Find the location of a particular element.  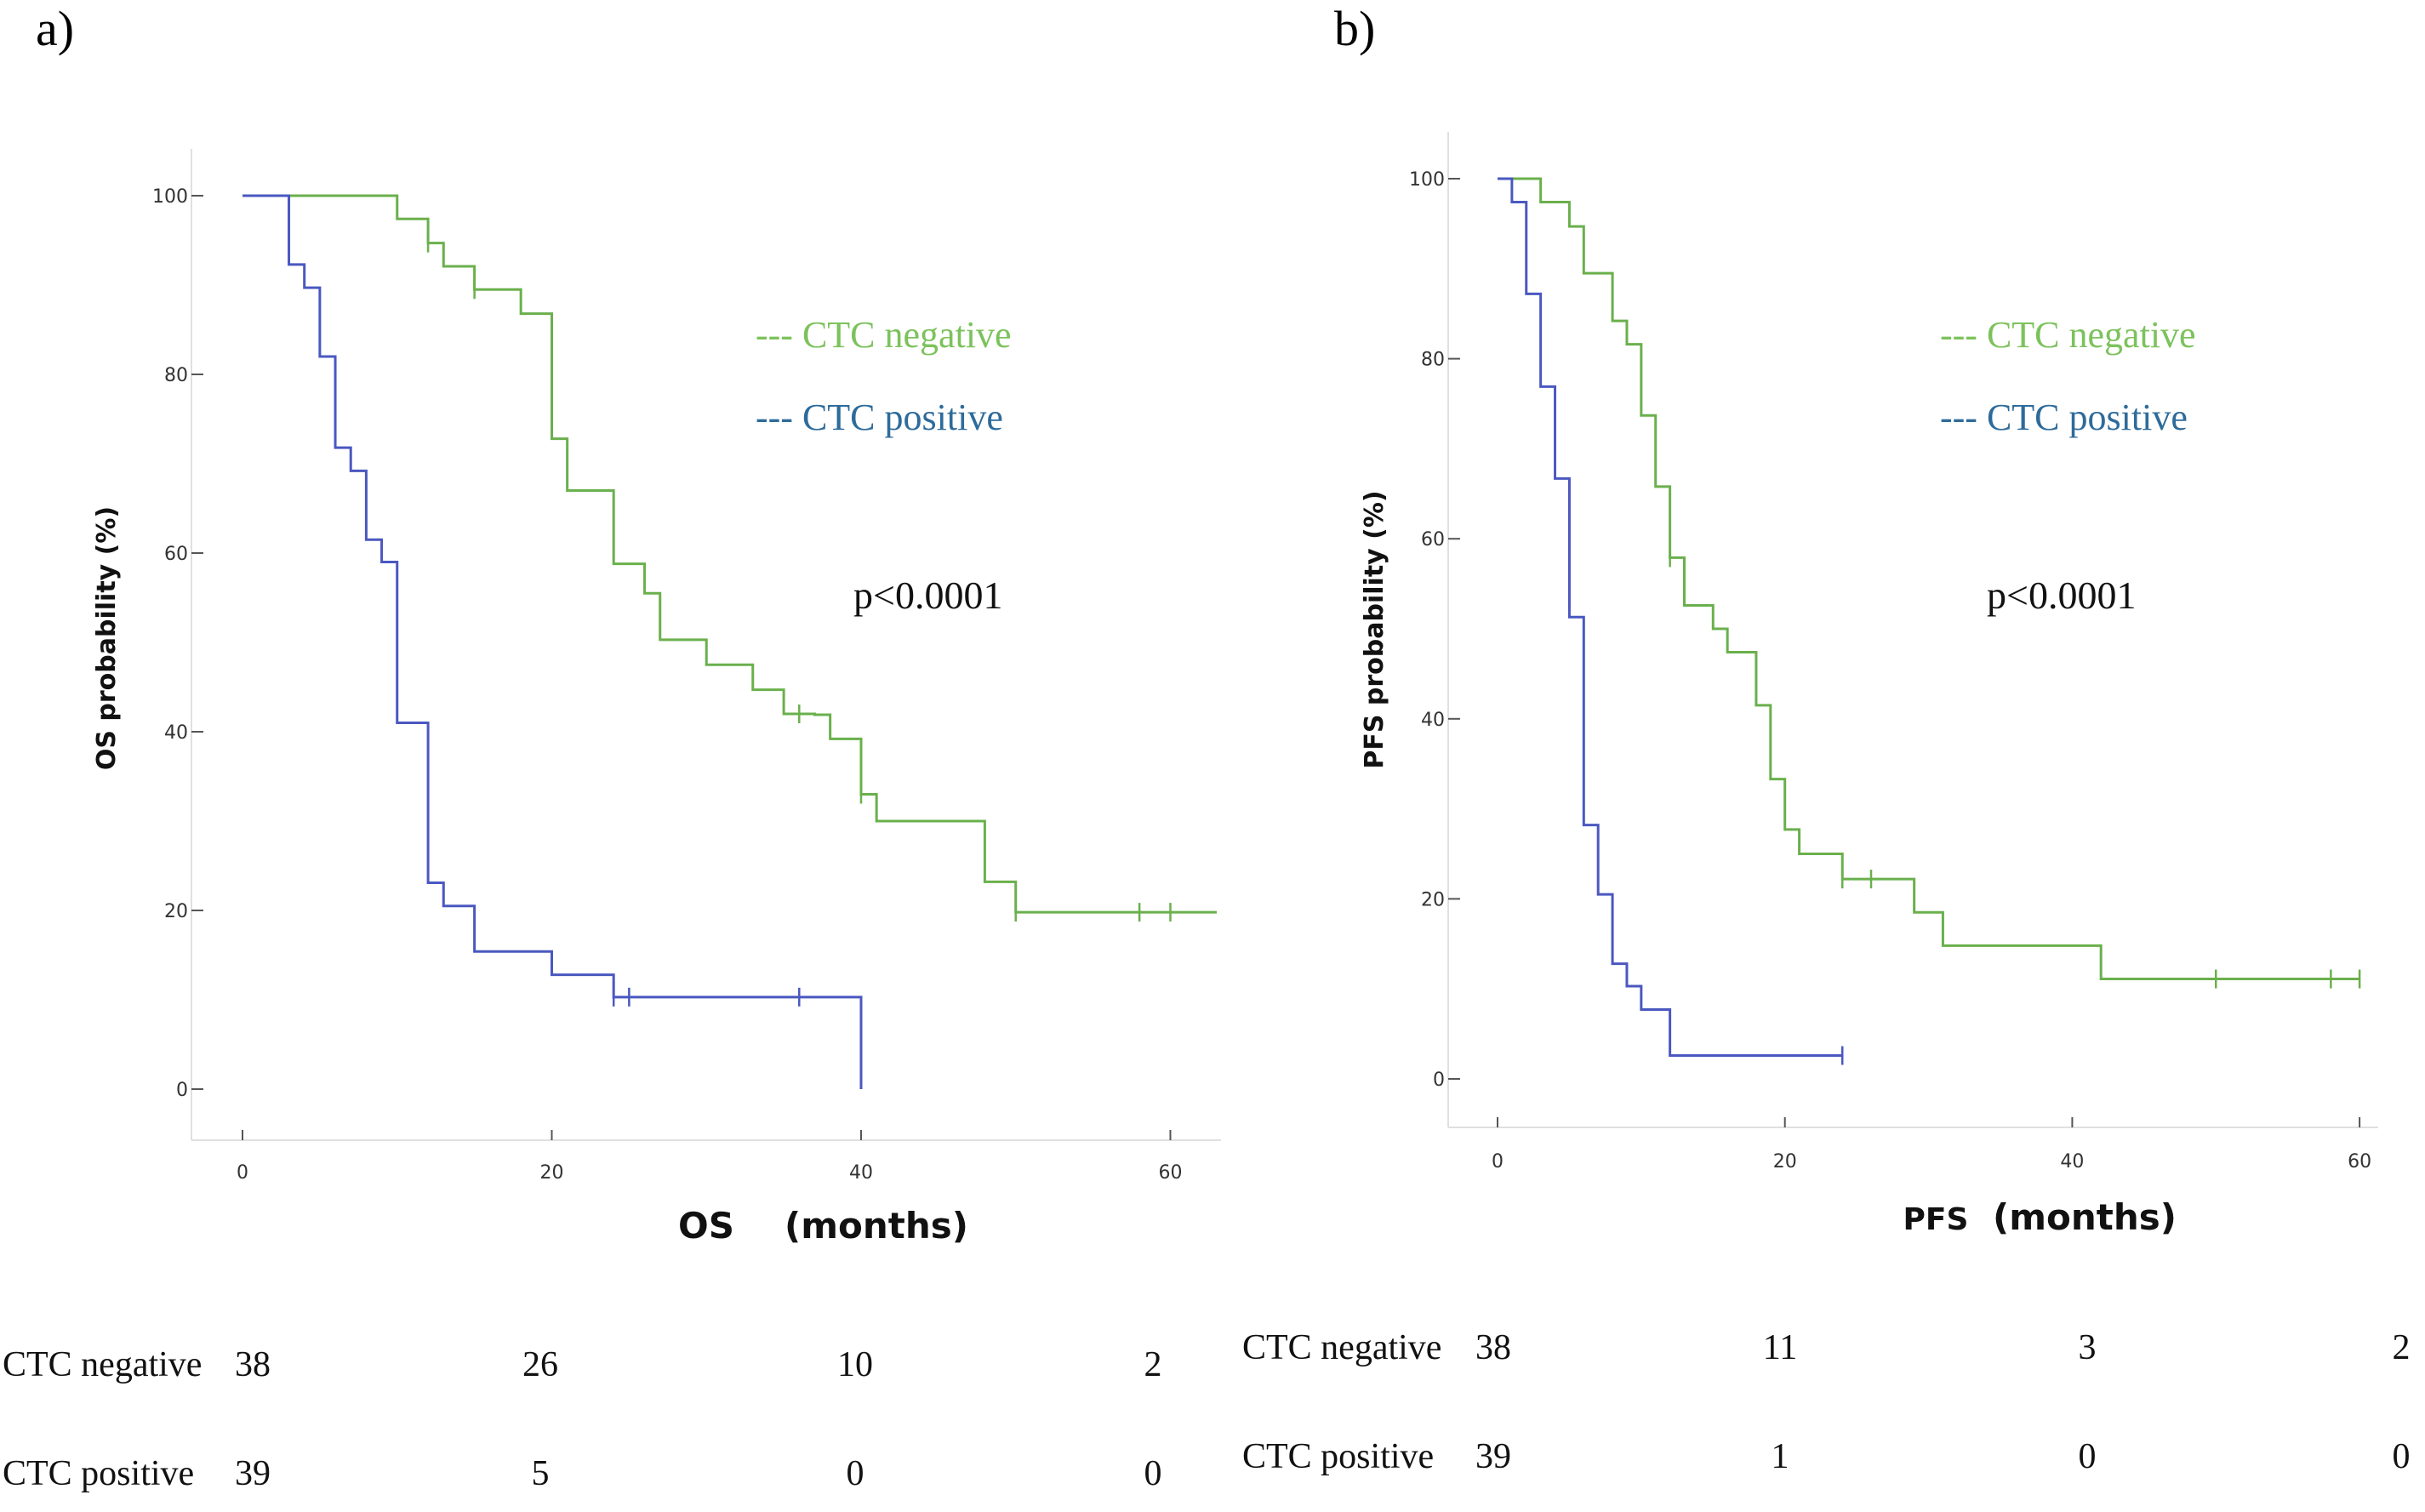

risk-value-ctc-negative: 10 is located at coordinates (855, 1364).